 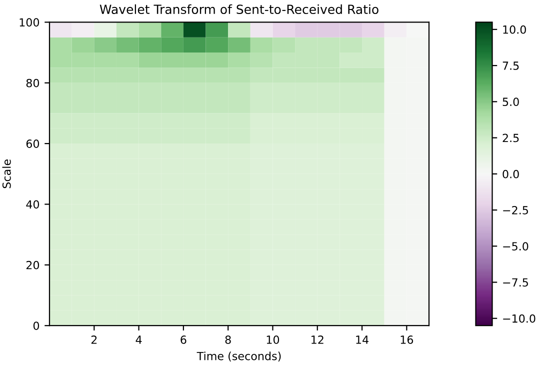 I want to click on x-axis-title: Time (seconds), so click(x=238, y=357).